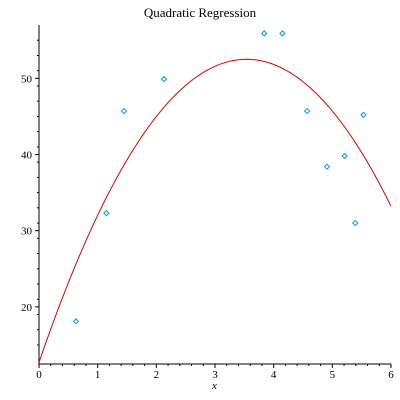 The image size is (400, 400). What do you see at coordinates (333, 375) in the screenshot?
I see `x-tick-label: 5` at bounding box center [333, 375].